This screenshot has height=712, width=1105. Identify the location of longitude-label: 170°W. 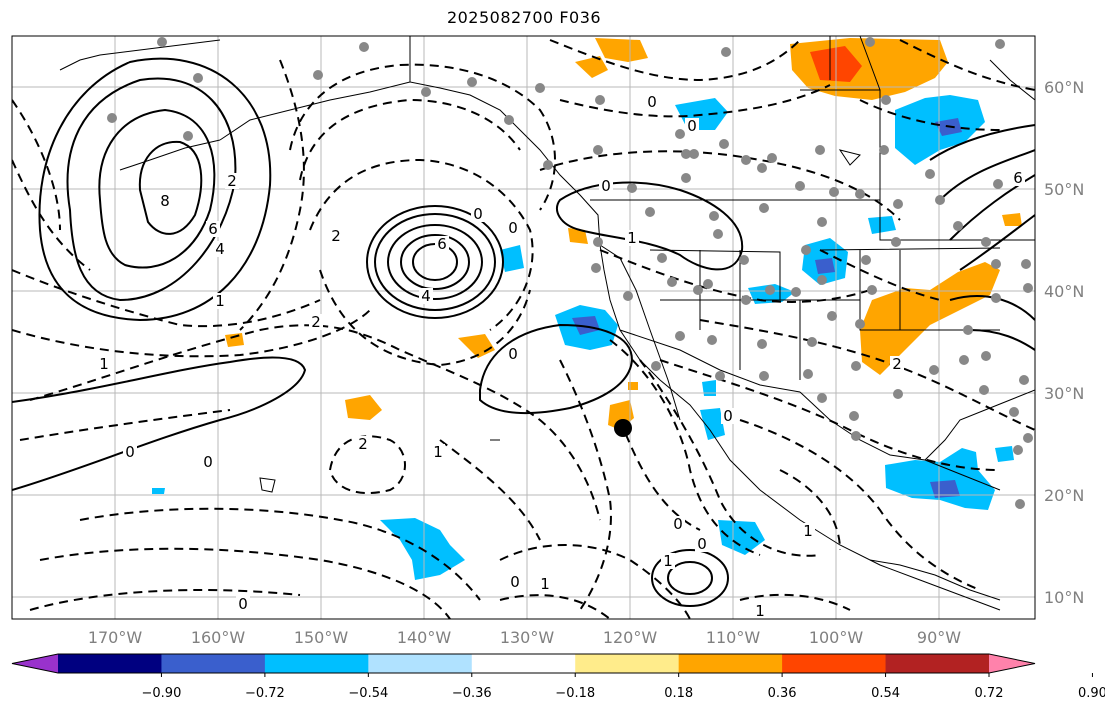
(115, 637).